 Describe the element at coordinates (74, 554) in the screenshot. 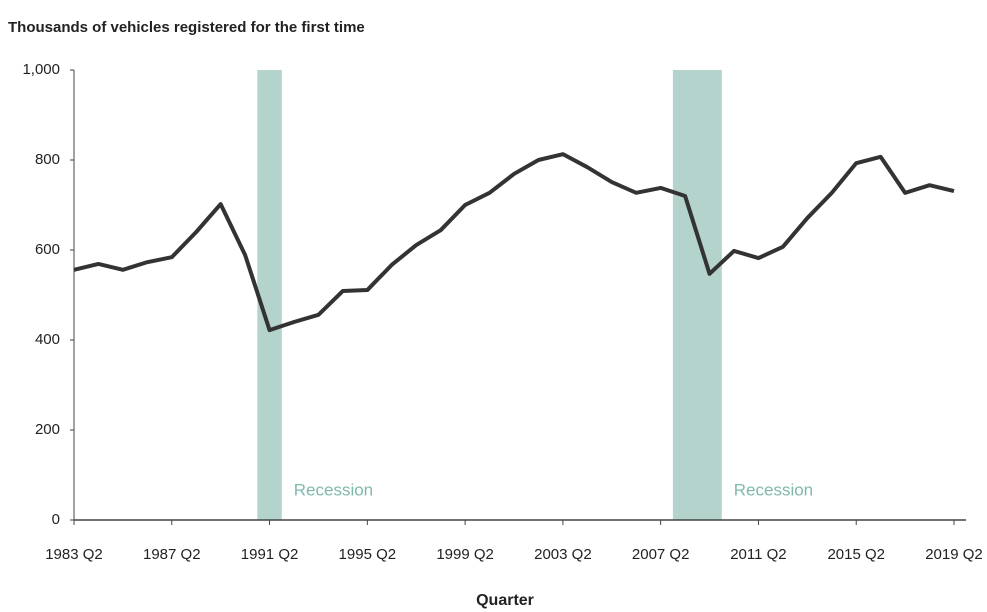

I see `x-tick-label: 1983 Q2` at that location.